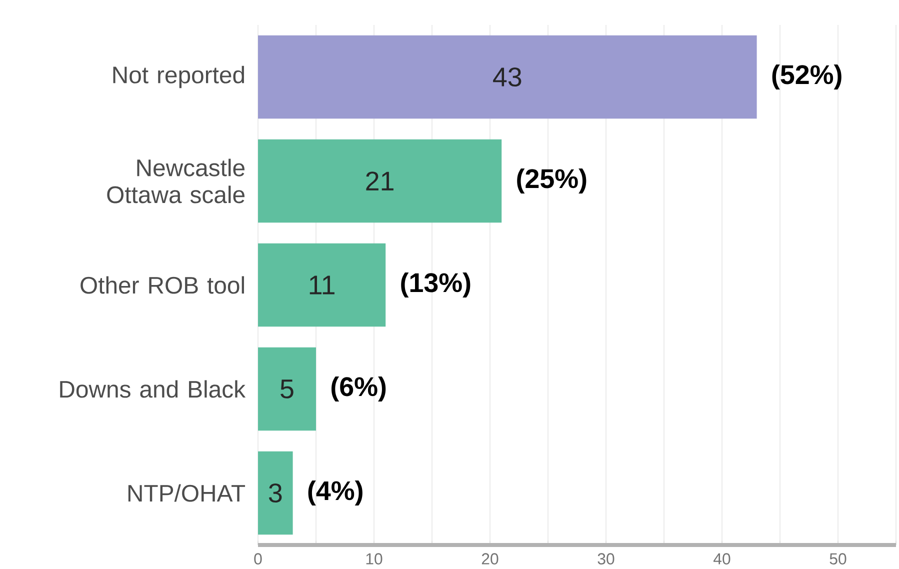  Describe the element at coordinates (374, 558) in the screenshot. I see `x-tick-label: 10` at that location.